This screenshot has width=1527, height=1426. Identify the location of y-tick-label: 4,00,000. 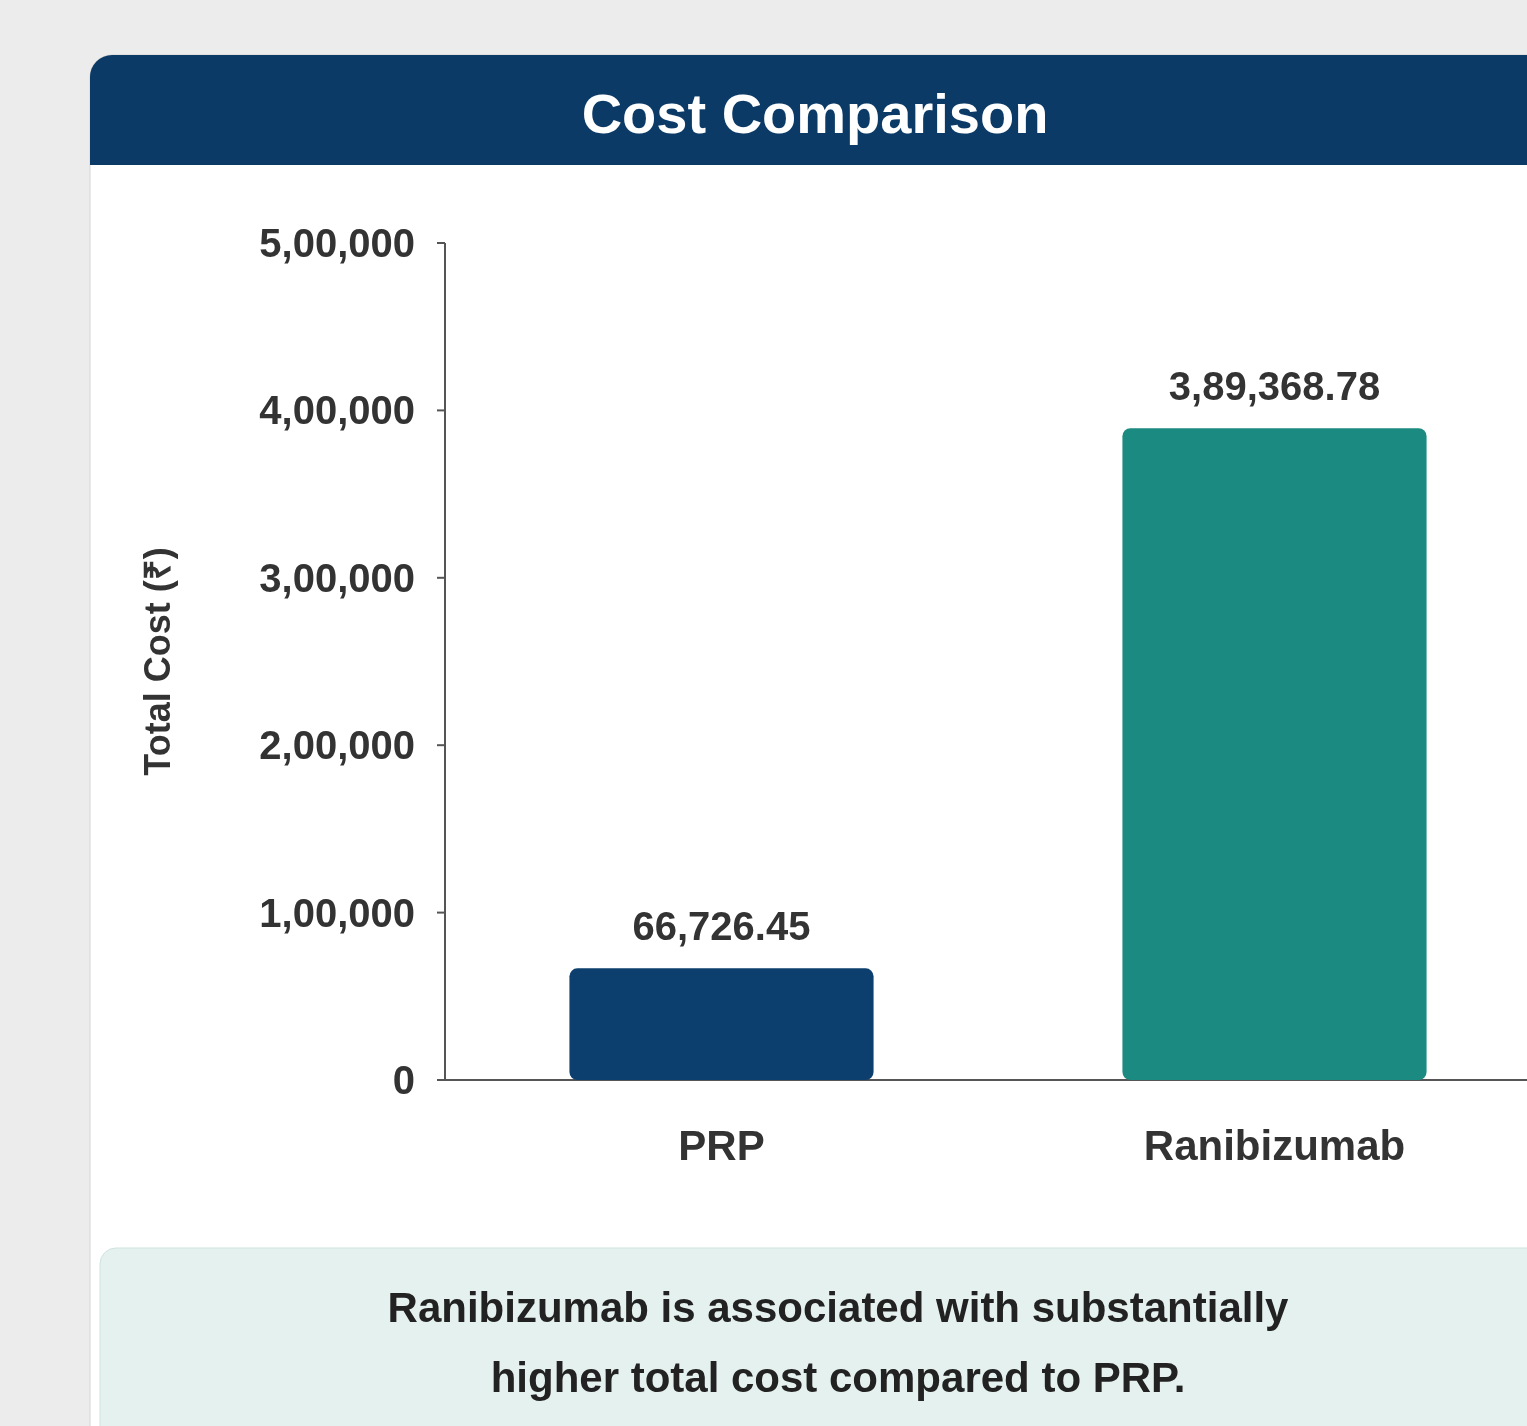
(337, 410).